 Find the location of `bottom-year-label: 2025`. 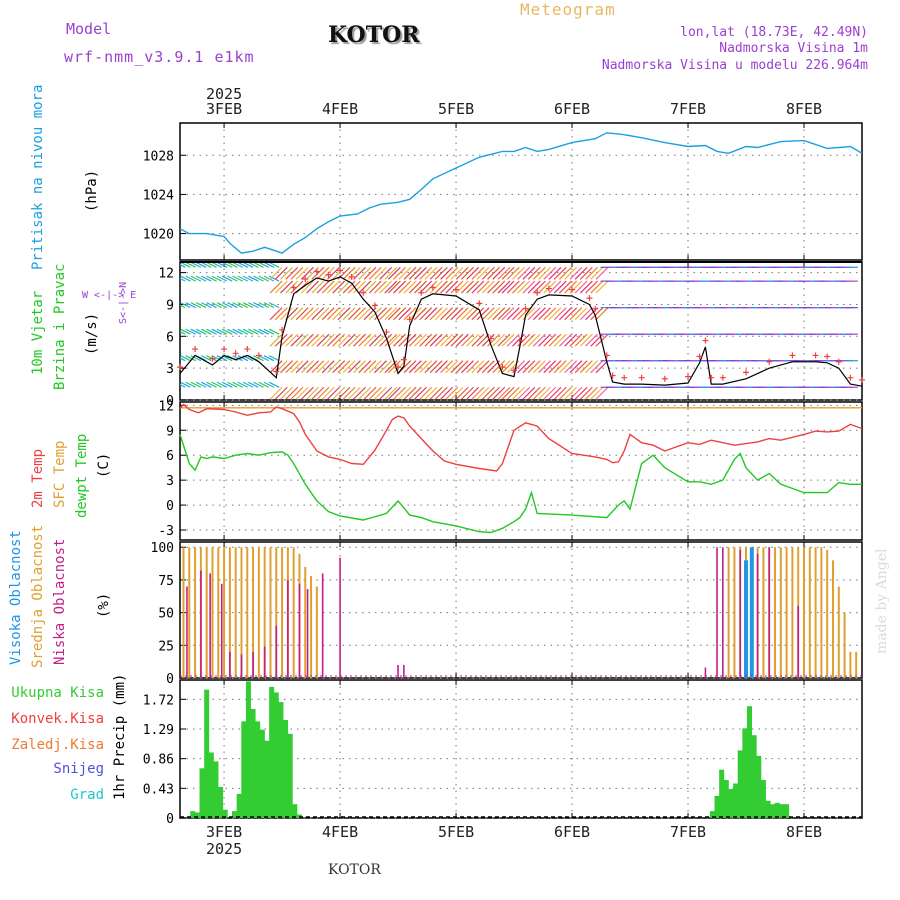

bottom-year-label: 2025 is located at coordinates (224, 849).